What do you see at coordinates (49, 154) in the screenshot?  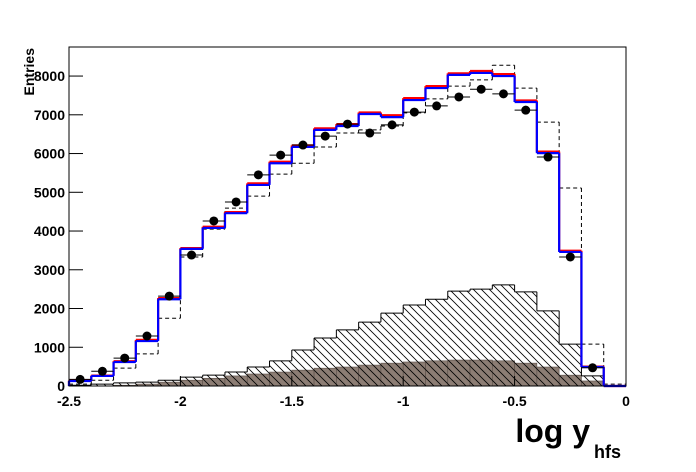 I see `y-tick-label: 6000` at bounding box center [49, 154].